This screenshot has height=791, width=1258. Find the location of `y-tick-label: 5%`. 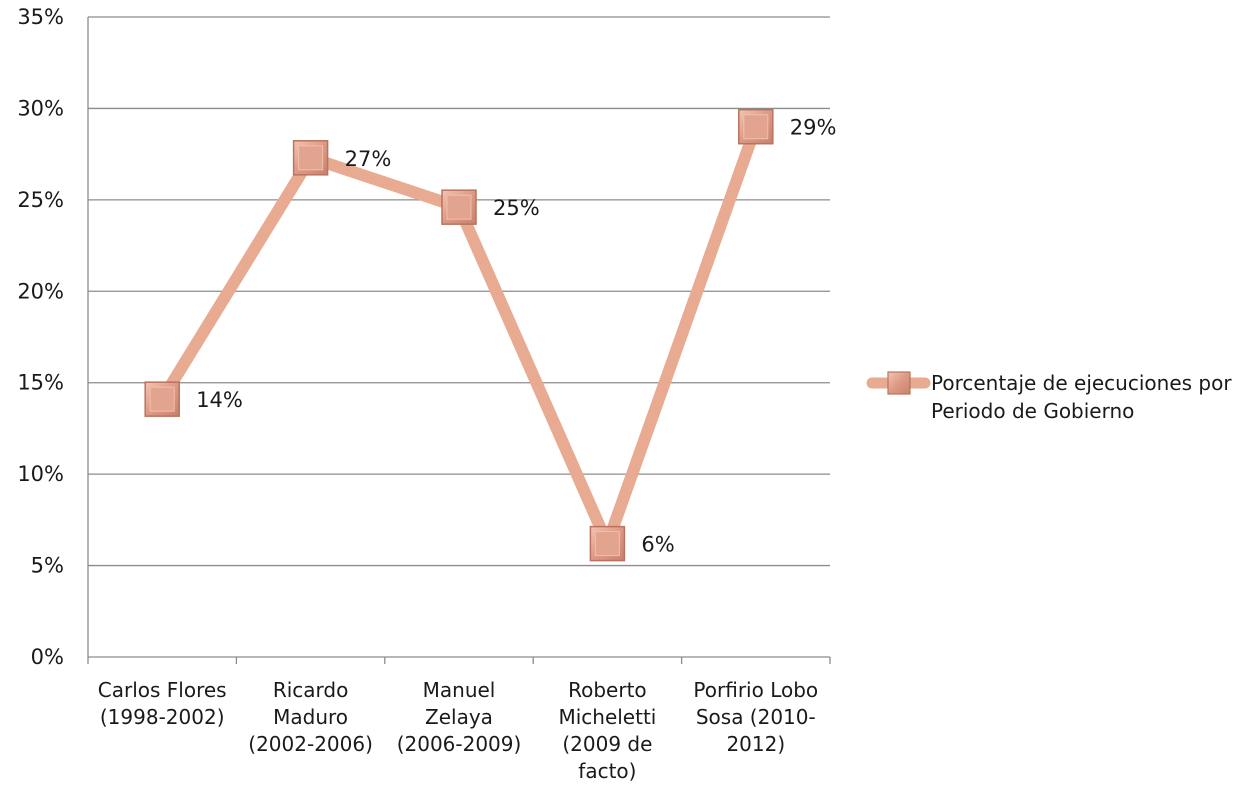

y-tick-label: 5% is located at coordinates (47, 566).